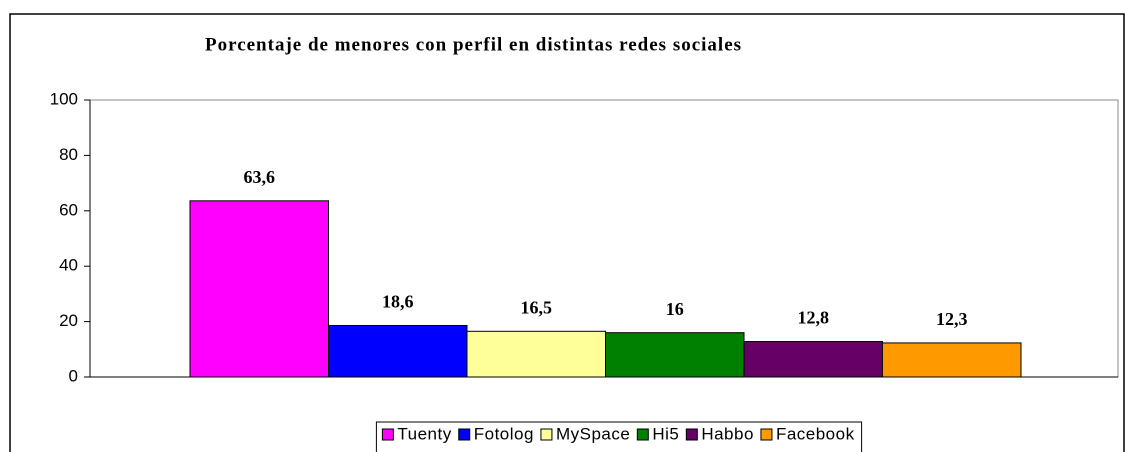  I want to click on data-label: 16, so click(675, 309).